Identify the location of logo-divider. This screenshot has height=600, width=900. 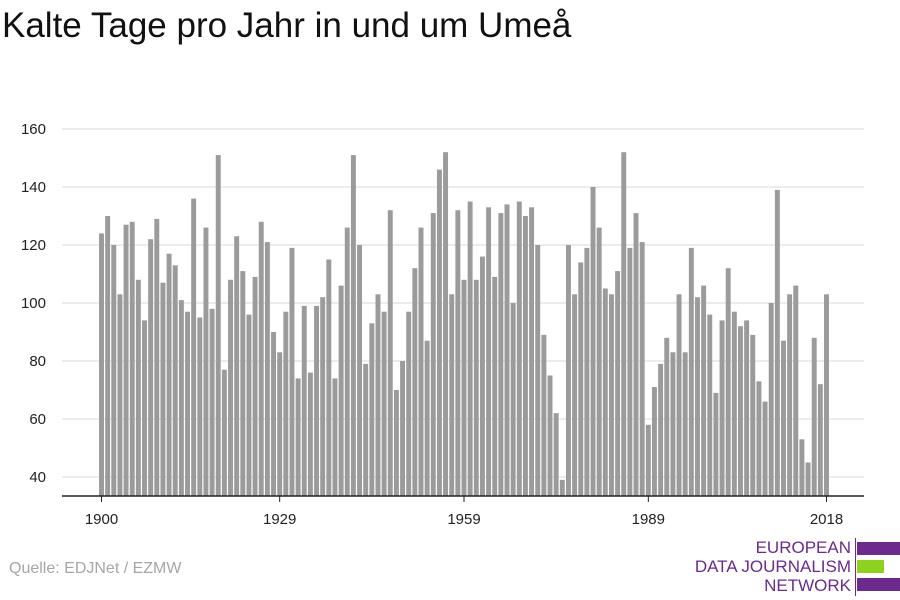
(855, 567).